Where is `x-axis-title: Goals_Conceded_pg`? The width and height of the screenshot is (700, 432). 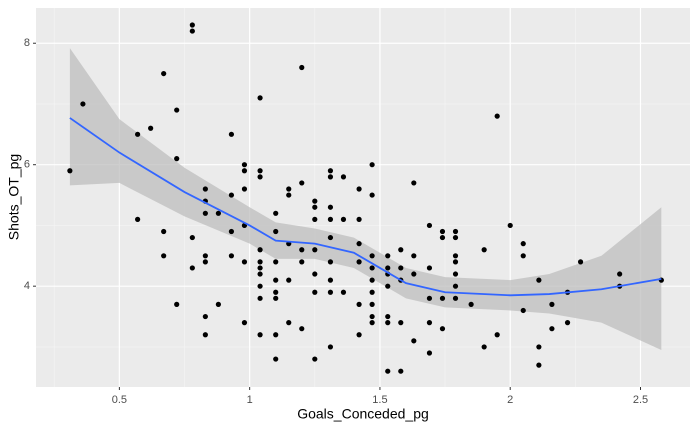
x-axis-title: Goals_Conceded_pg is located at coordinates (363, 414).